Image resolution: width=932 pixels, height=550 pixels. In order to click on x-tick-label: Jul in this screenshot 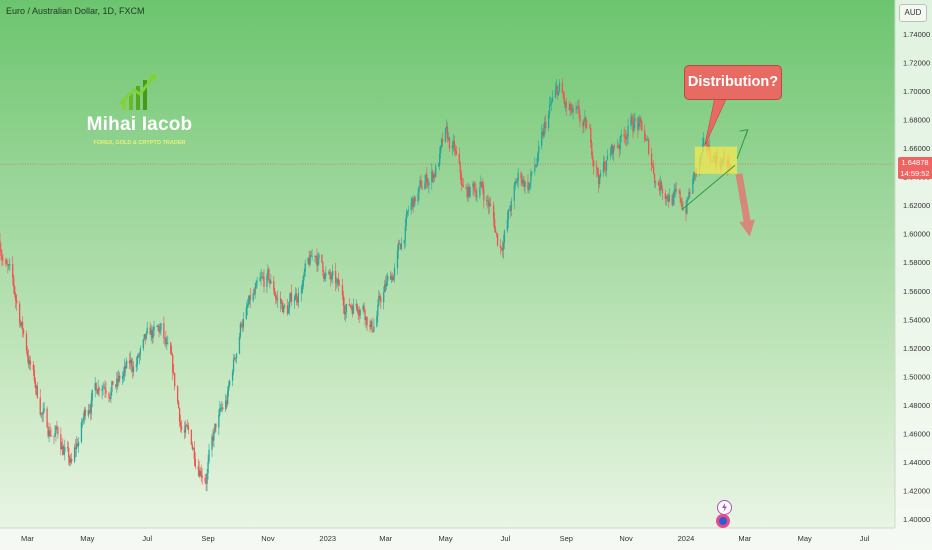, I will do `click(147, 538)`.